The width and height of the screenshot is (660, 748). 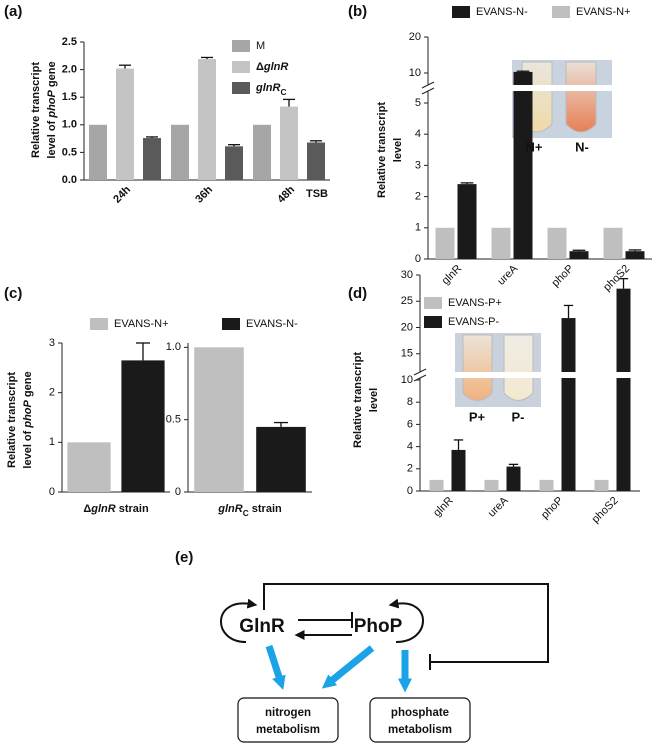 I want to click on panel-label: (e), so click(x=184, y=557).